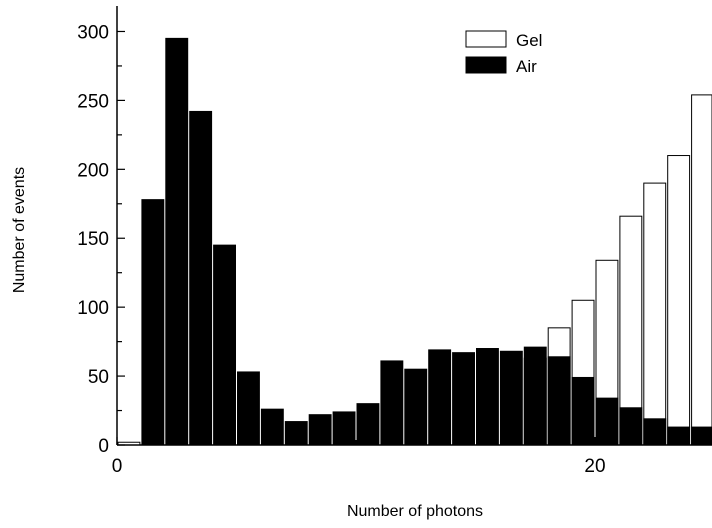 The width and height of the screenshot is (712, 528). What do you see at coordinates (486, 65) in the screenshot?
I see `legend-swatch-air` at bounding box center [486, 65].